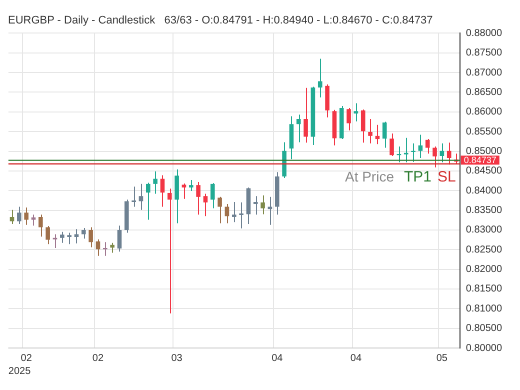 The image size is (520, 390). What do you see at coordinates (484, 230) in the screenshot?
I see `y-tick-label: 0.83000` at bounding box center [484, 230].